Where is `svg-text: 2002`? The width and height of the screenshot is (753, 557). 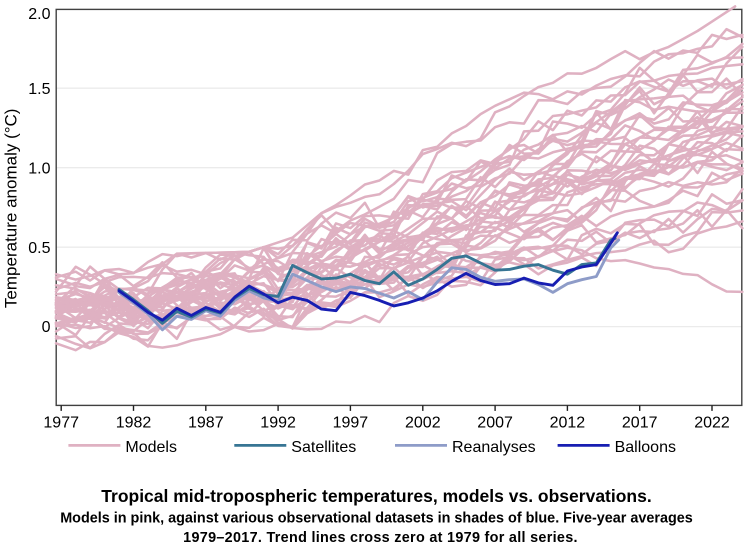 svg-text: 2002 is located at coordinates (423, 423).